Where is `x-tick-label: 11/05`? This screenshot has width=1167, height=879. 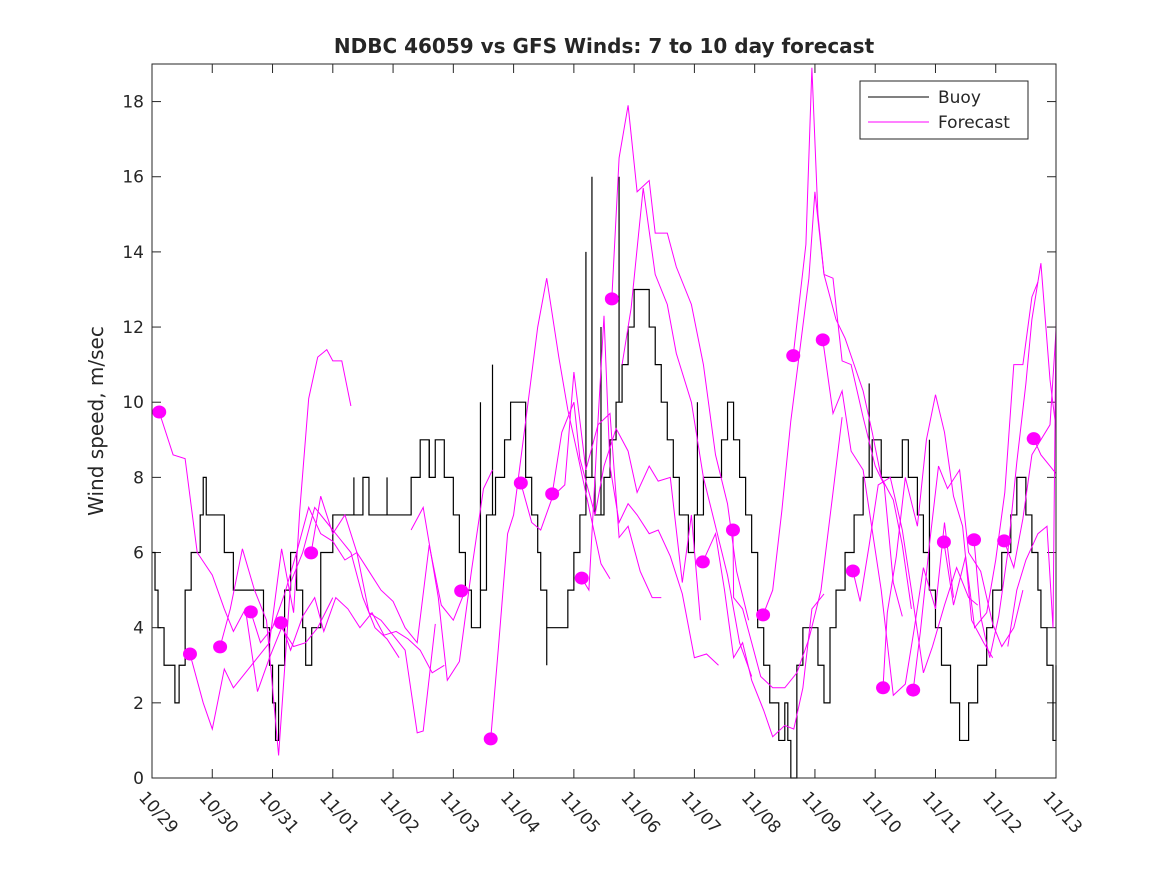
x-tick-label: 11/05 is located at coordinates (580, 813).